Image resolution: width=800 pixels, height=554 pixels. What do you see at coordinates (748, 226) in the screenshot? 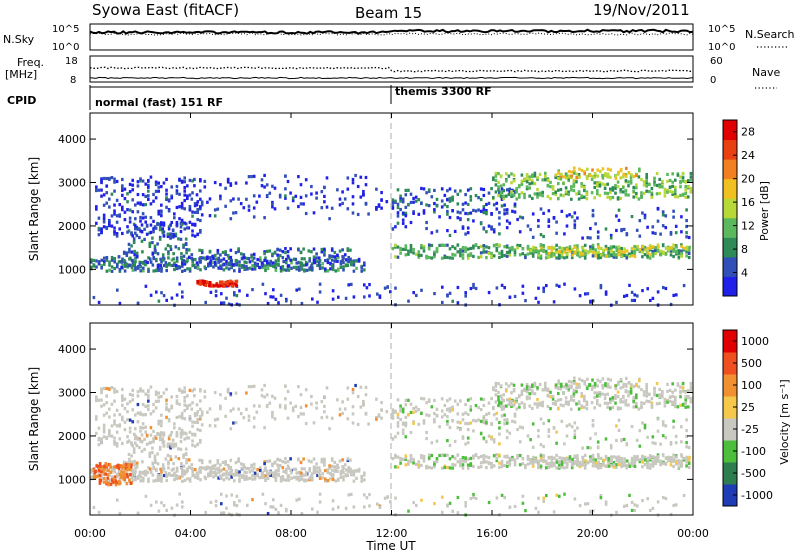
I see `power-colorbar-tick: 12` at bounding box center [748, 226].